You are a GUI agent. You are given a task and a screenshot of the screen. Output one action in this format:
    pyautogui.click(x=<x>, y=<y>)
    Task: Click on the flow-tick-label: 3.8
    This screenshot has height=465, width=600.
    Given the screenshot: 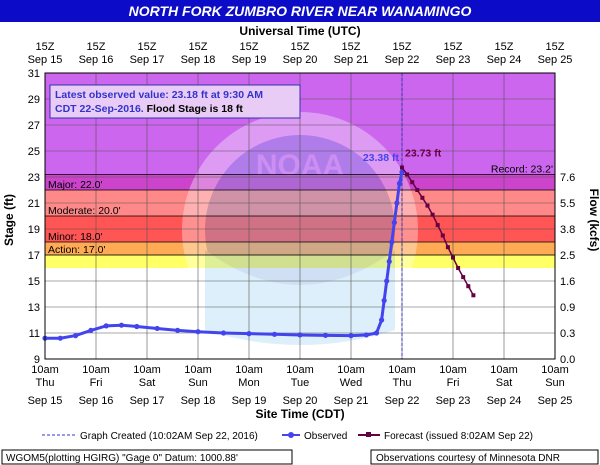 What is the action you would take?
    pyautogui.click(x=567, y=230)
    